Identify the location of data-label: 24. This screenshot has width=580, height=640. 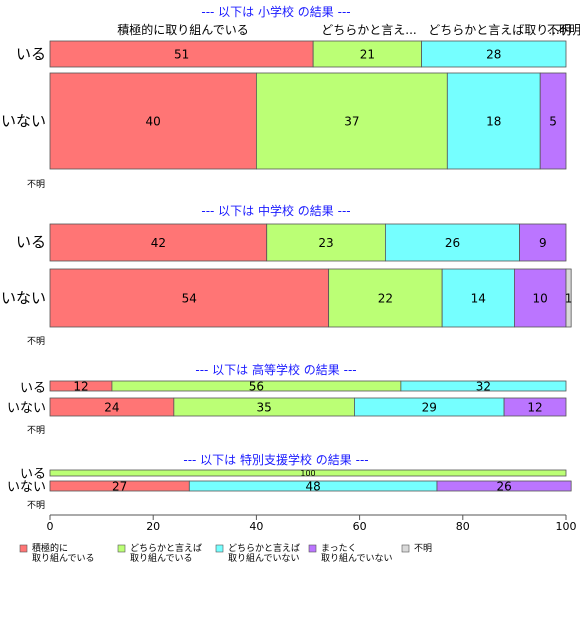
(111, 408).